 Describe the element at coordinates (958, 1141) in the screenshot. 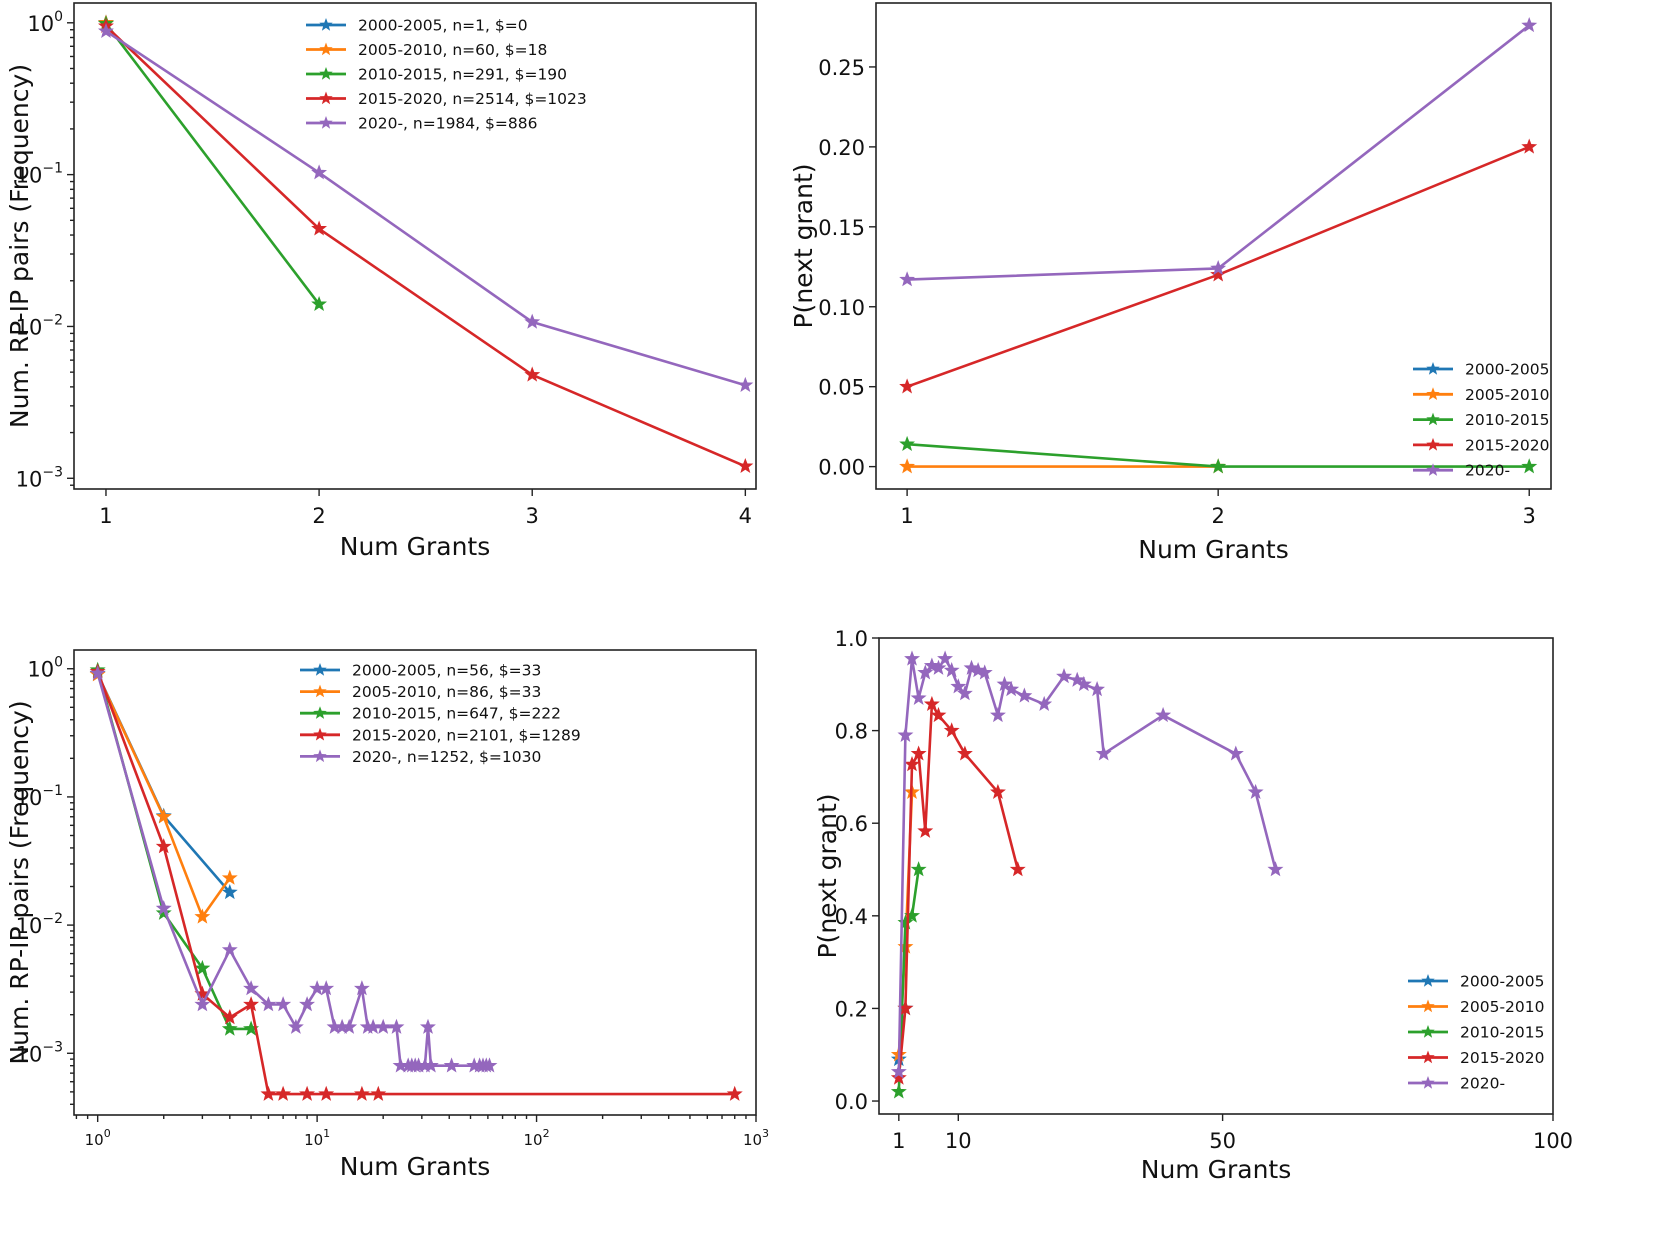

I see `x-tick-label: 10` at that location.